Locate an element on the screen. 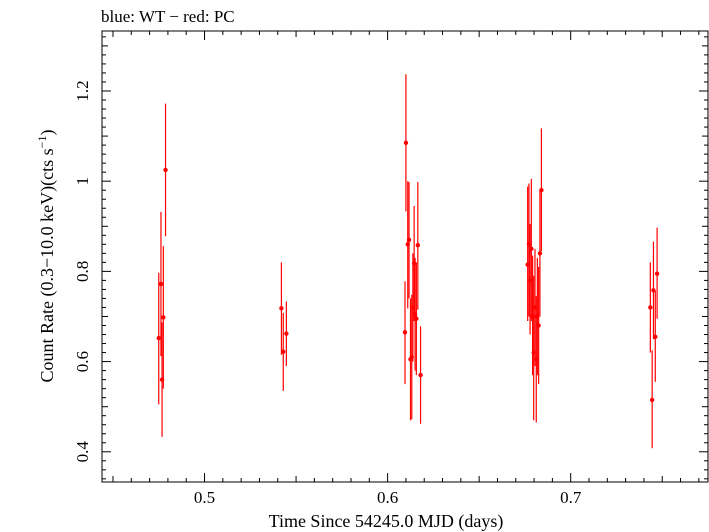  x-tick-label: 0.7 is located at coordinates (571, 497).